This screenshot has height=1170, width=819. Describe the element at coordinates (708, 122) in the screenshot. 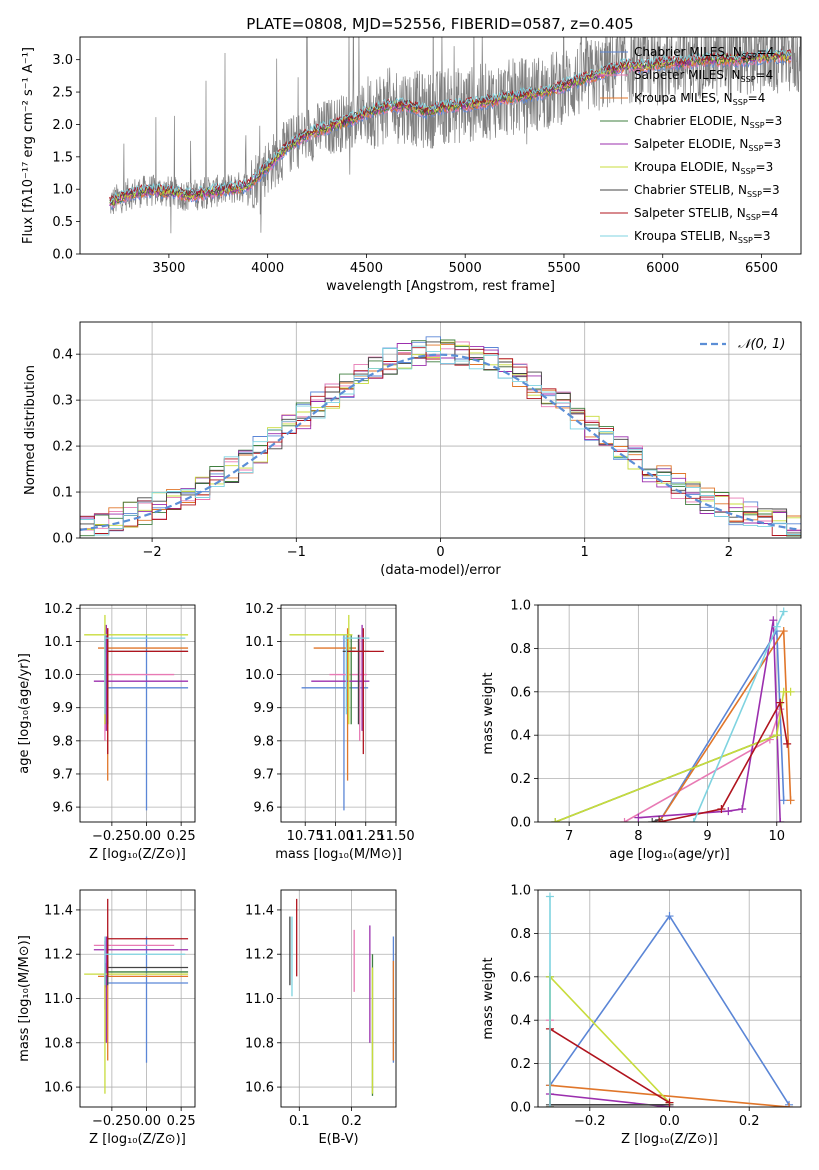

I see `legend-entry: Chabrier ELODIE, NSSP=3` at that location.